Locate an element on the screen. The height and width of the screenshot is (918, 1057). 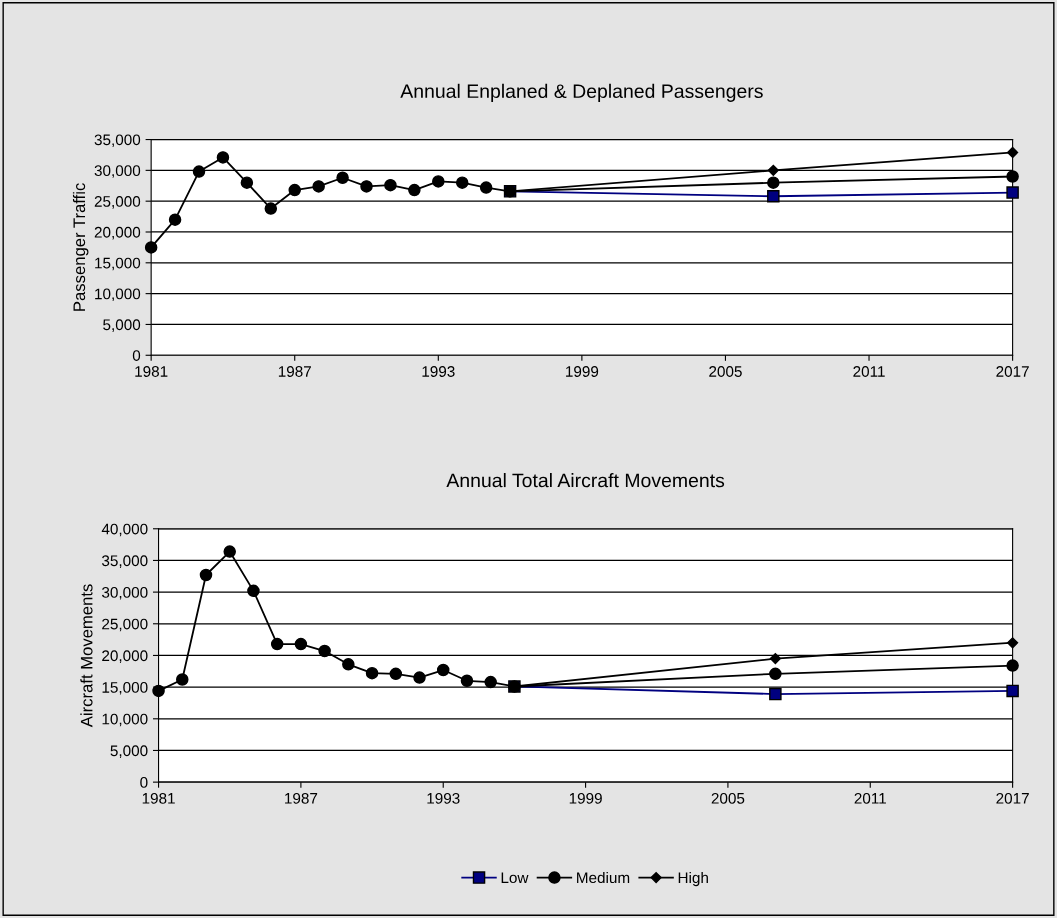
y-axis-title: Passenger Traffic is located at coordinates (80, 247).